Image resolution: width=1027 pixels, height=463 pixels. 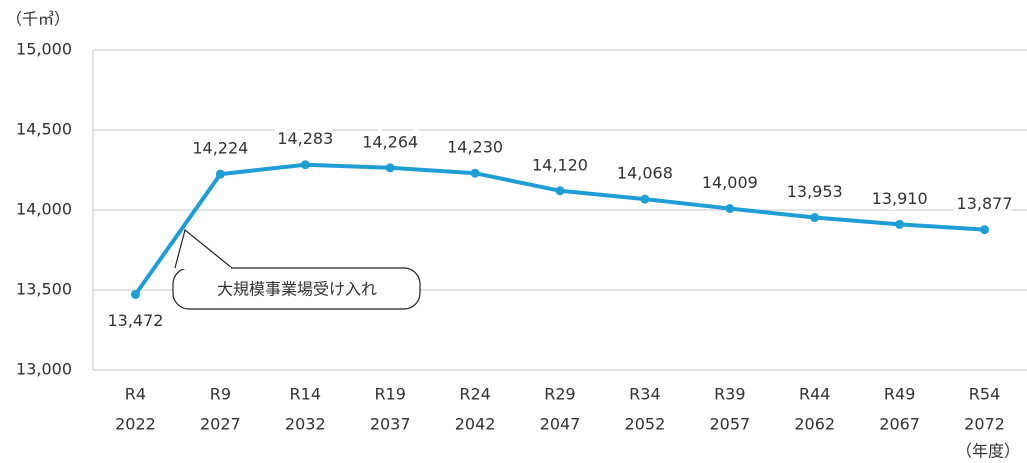 What do you see at coordinates (985, 203) in the screenshot?
I see `value-label: 13,877` at bounding box center [985, 203].